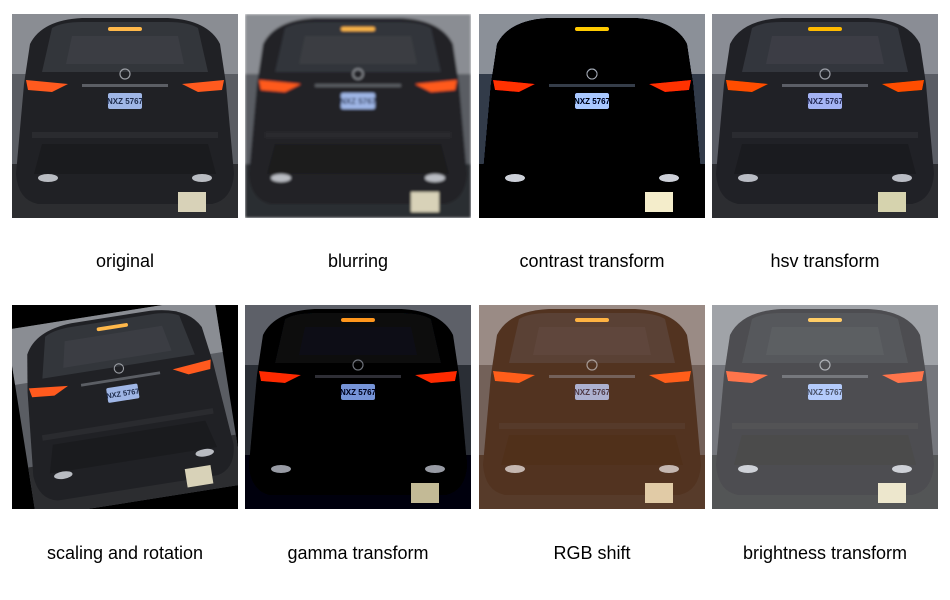 Image resolution: width=950 pixels, height=600 pixels. I want to click on car-image-rgb-shift: NXZ 5767, so click(592, 407).